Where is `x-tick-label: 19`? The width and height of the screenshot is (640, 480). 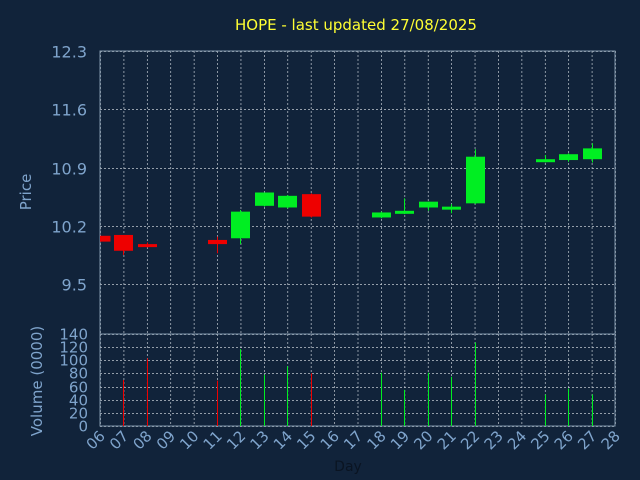
x-tick-label: 19 is located at coordinates (400, 440).